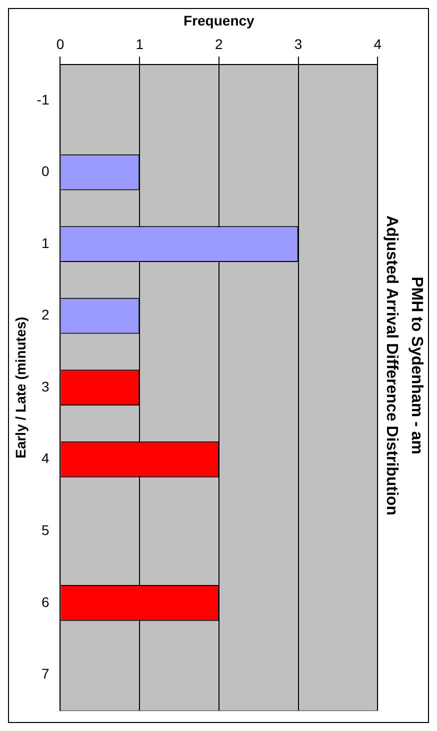 The height and width of the screenshot is (731, 437). Describe the element at coordinates (219, 44) in the screenshot. I see `x-tick-label: 2` at that location.